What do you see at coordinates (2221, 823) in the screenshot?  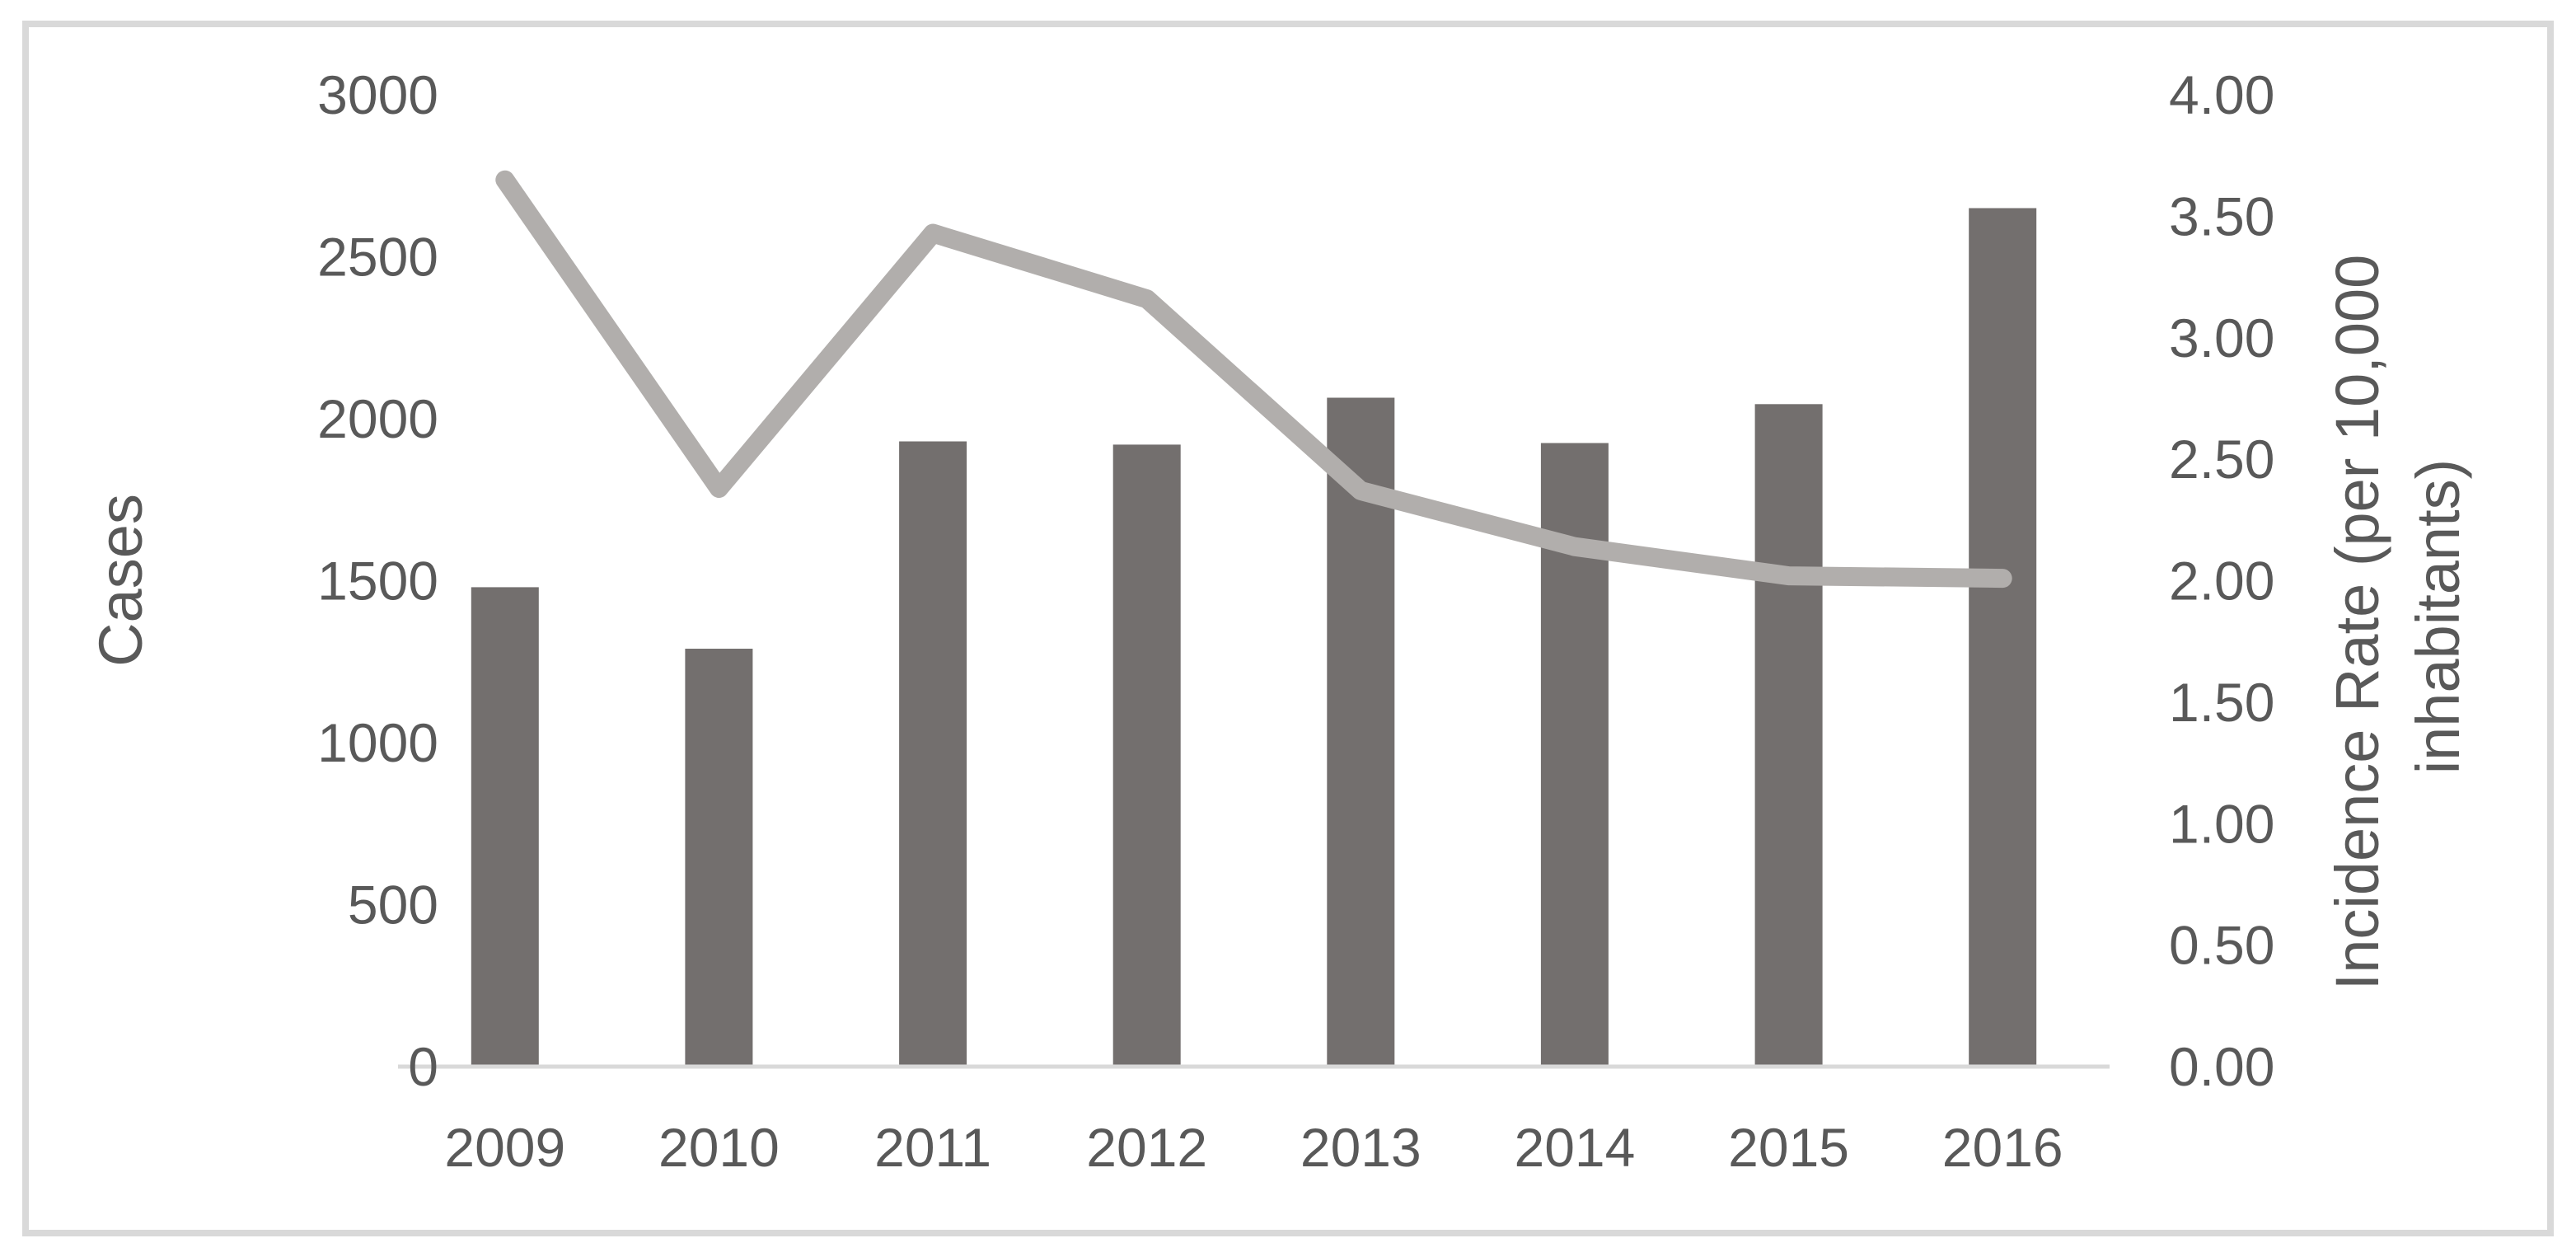 I see `right-axis-tick-1.00: 1.00` at bounding box center [2221, 823].